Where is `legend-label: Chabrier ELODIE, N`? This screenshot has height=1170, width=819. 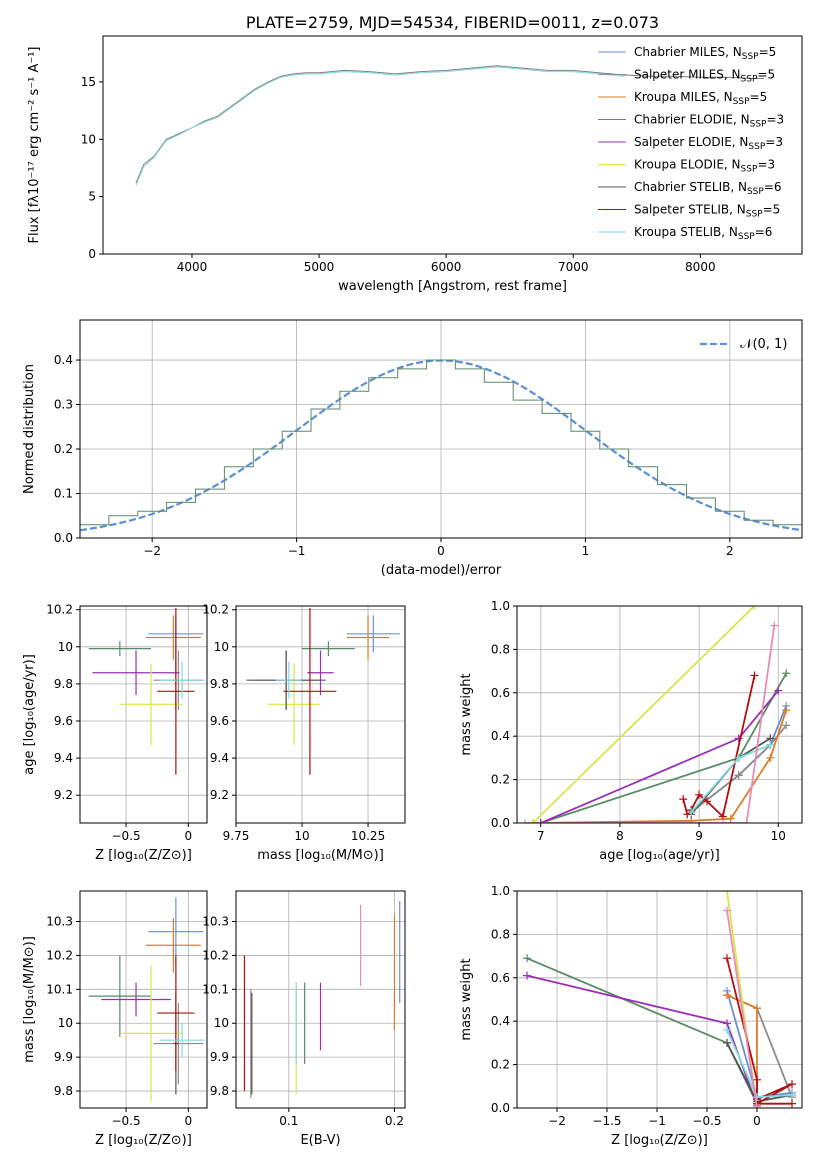 legend-label: Chabrier ELODIE, N is located at coordinates (692, 120).